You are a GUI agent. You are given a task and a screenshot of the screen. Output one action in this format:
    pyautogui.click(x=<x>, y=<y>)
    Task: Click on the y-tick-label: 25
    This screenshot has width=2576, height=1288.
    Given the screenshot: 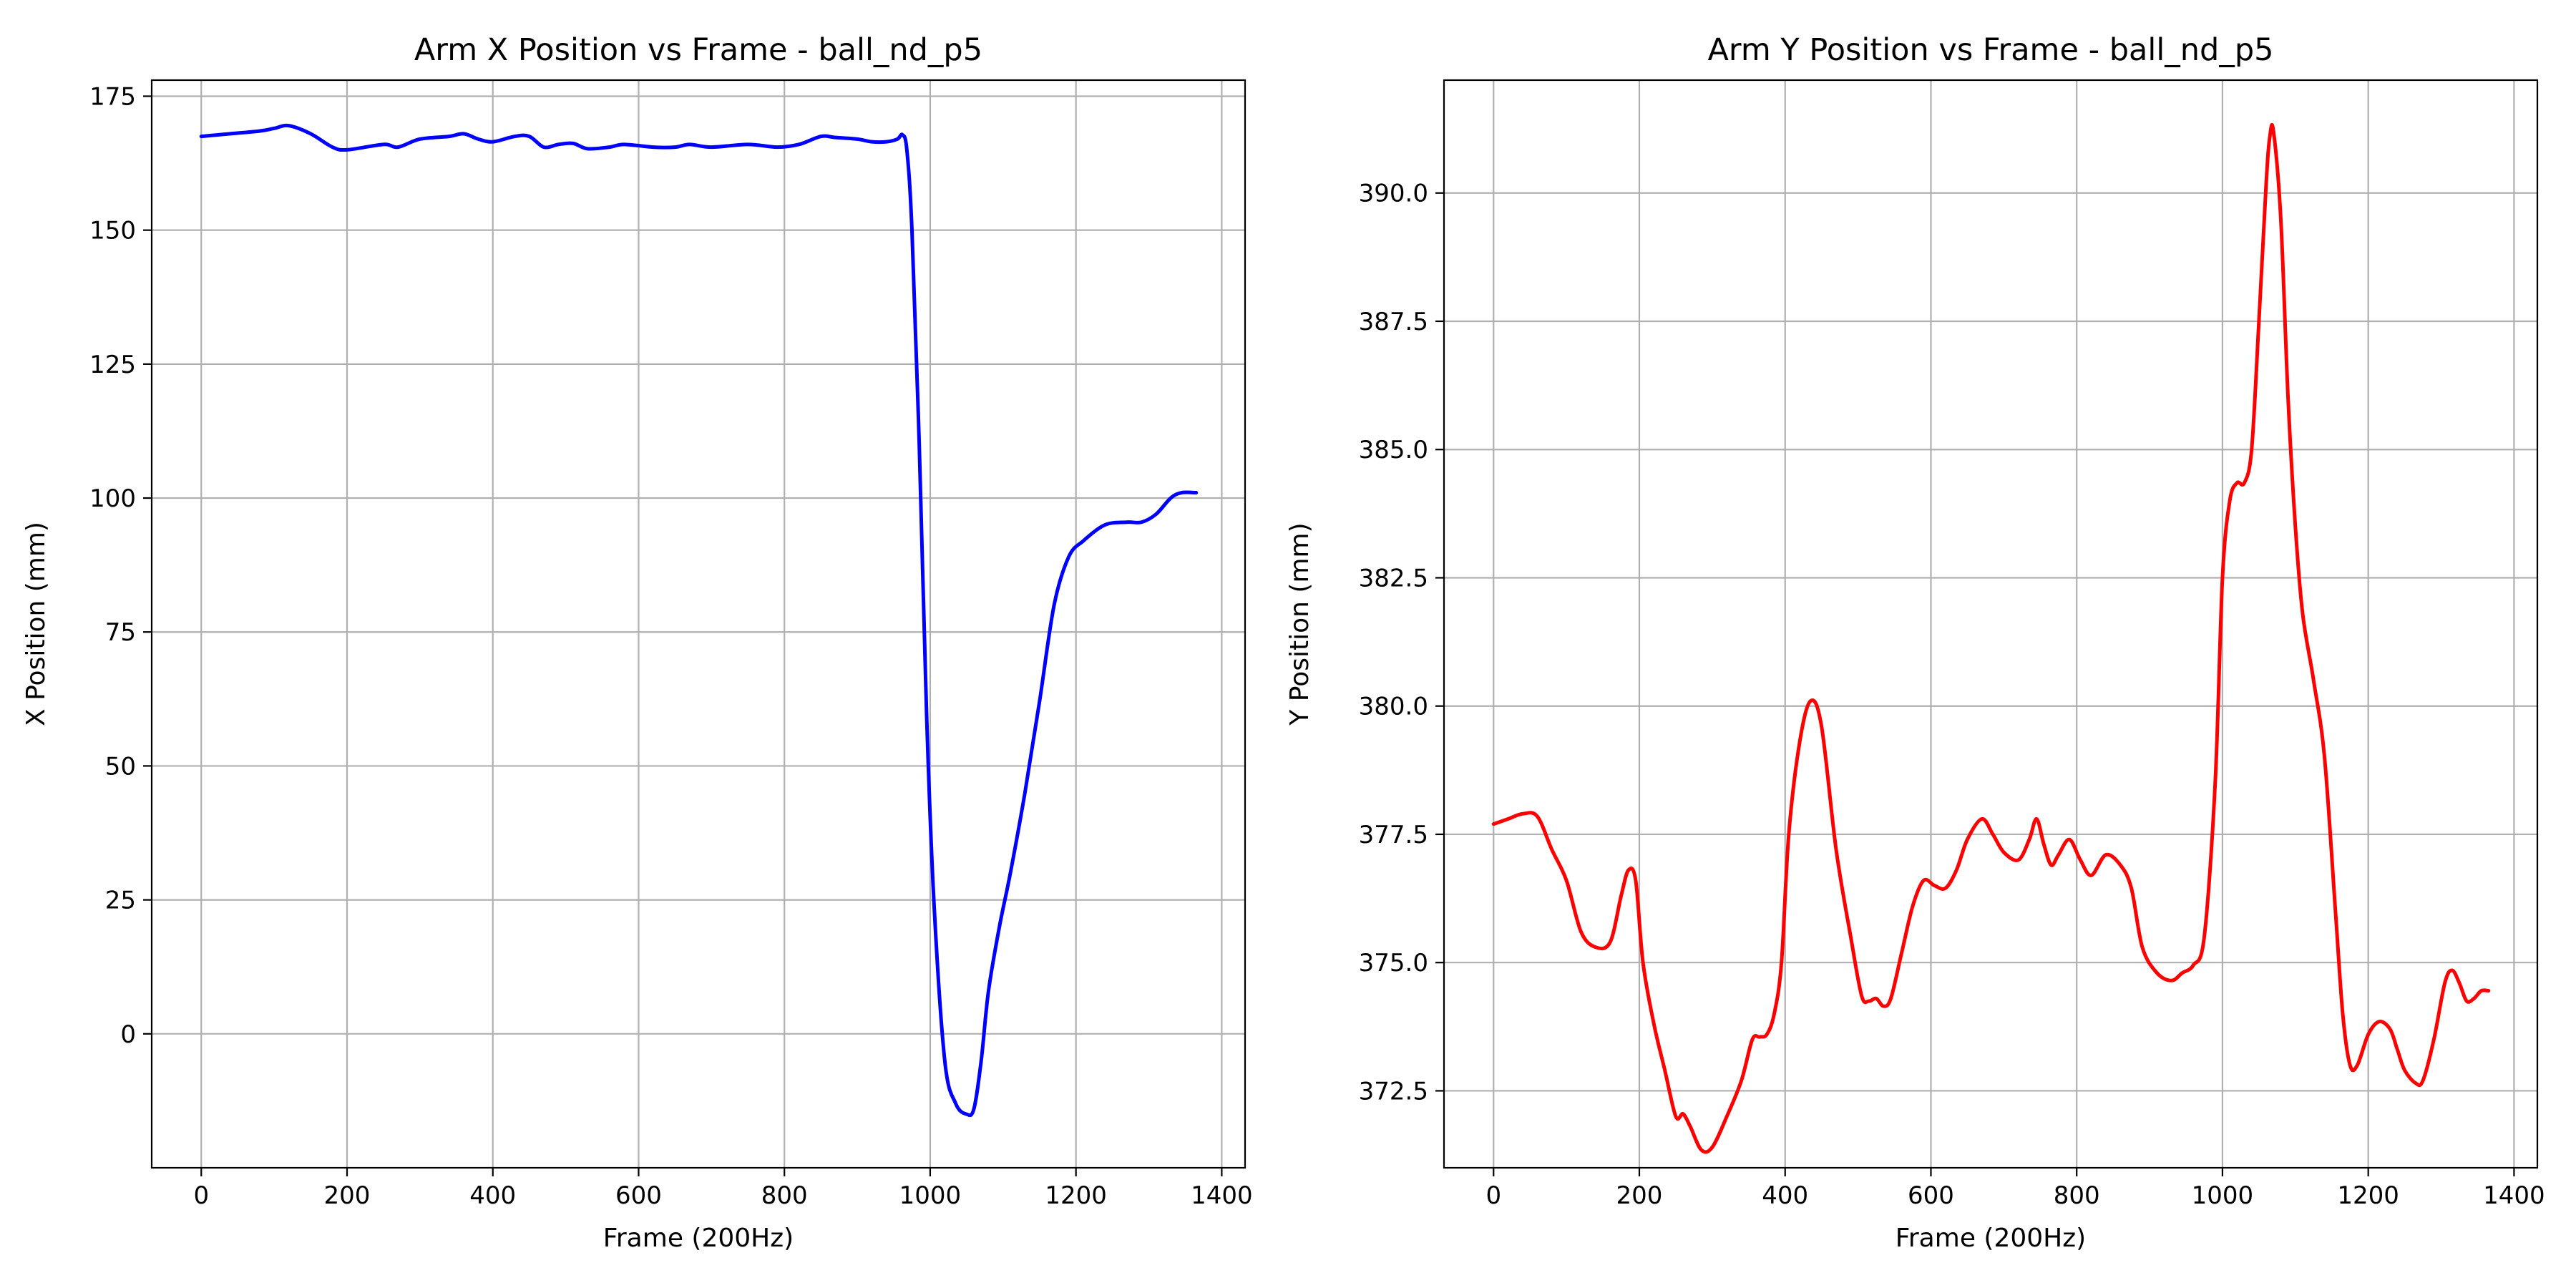 What is the action you would take?
    pyautogui.click(x=120, y=901)
    